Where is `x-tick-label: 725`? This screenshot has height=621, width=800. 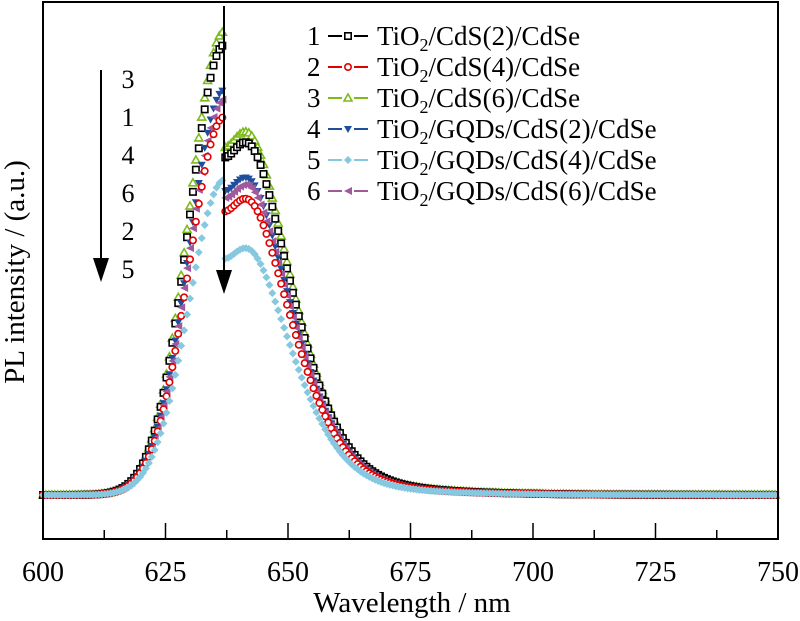 x-tick-label: 725 is located at coordinates (656, 572).